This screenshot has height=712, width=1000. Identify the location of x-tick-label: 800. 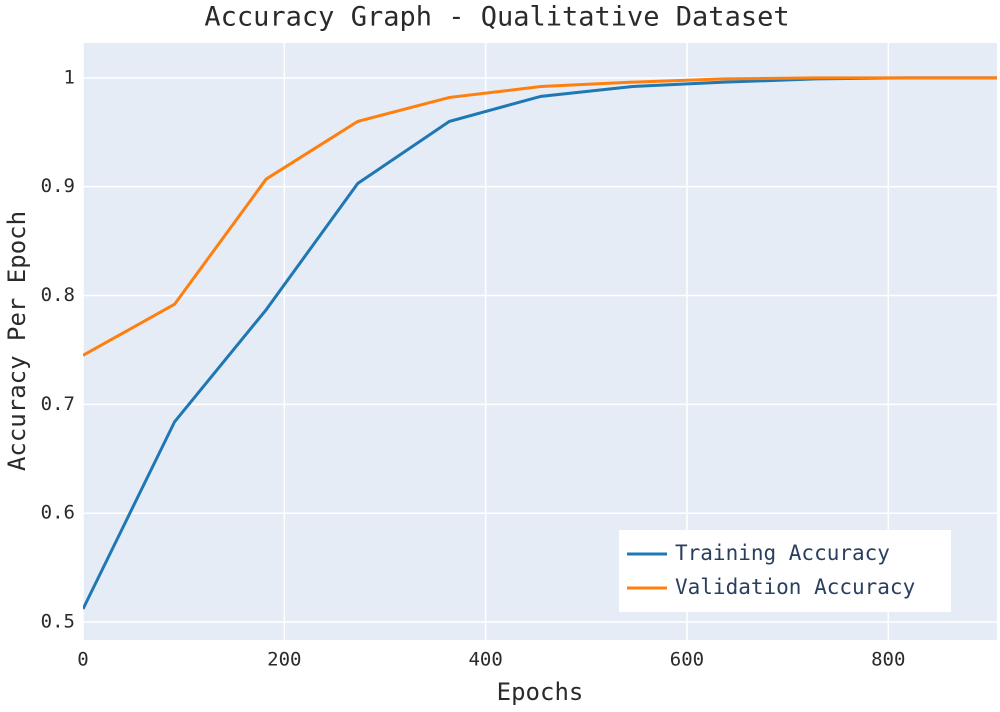
(888, 660).